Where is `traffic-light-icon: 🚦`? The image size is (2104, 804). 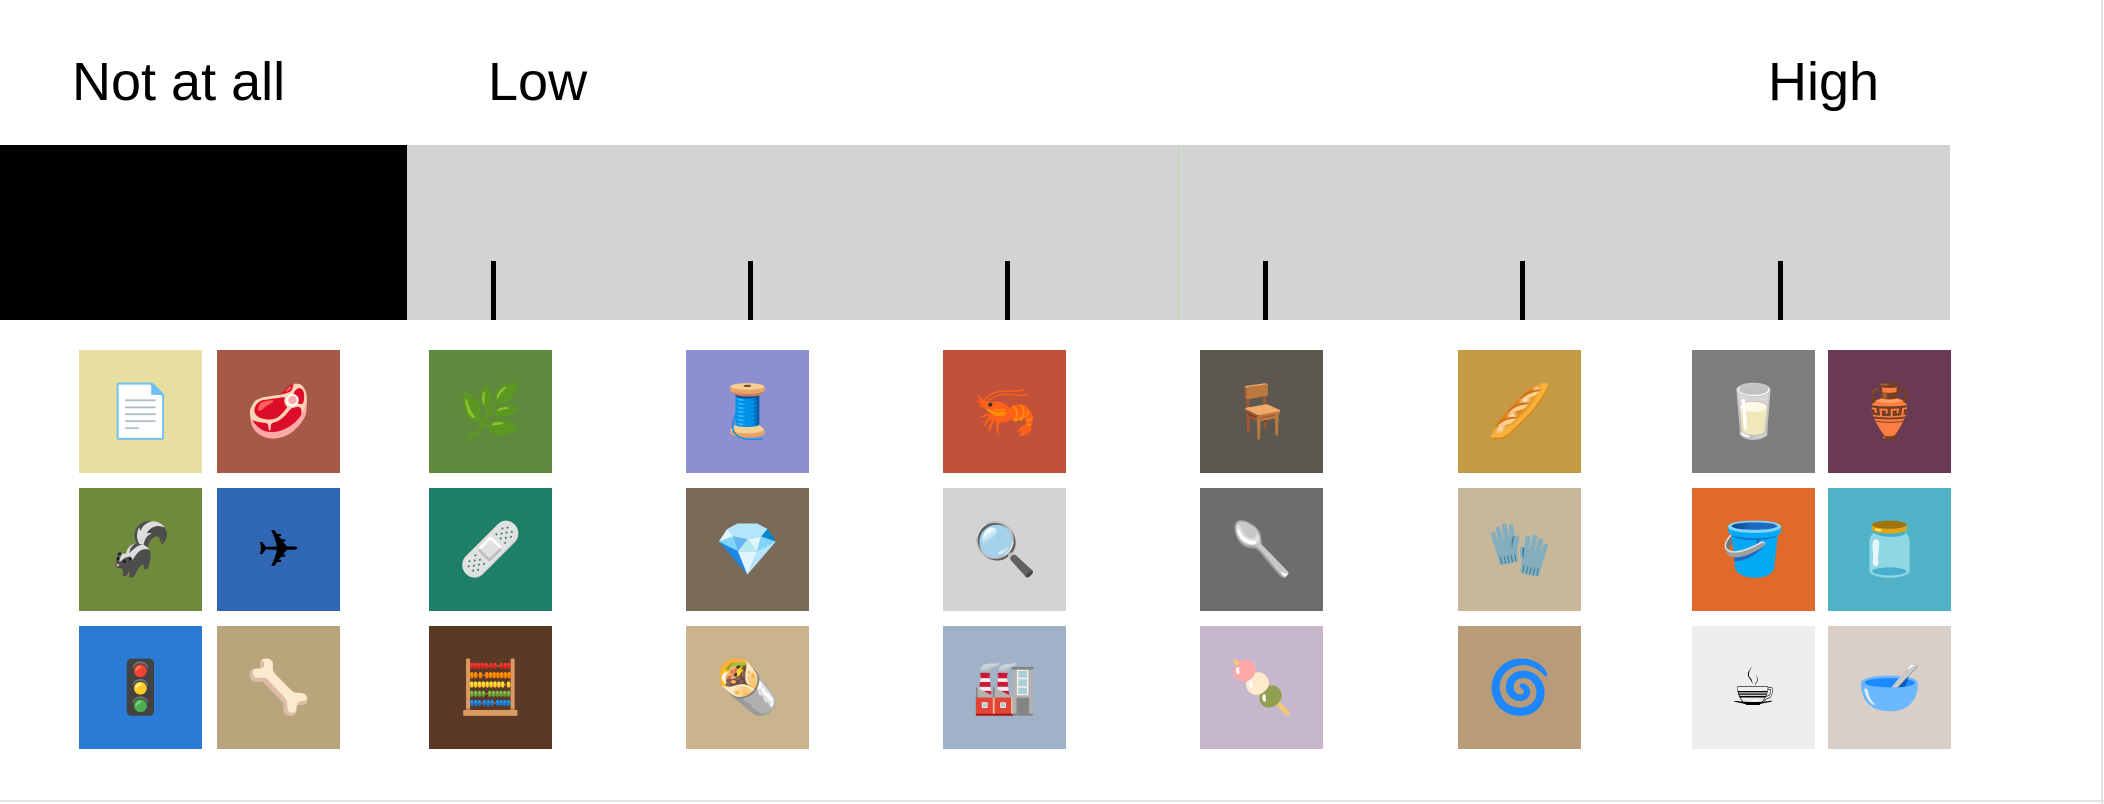 traffic-light-icon: 🚦 is located at coordinates (140, 687).